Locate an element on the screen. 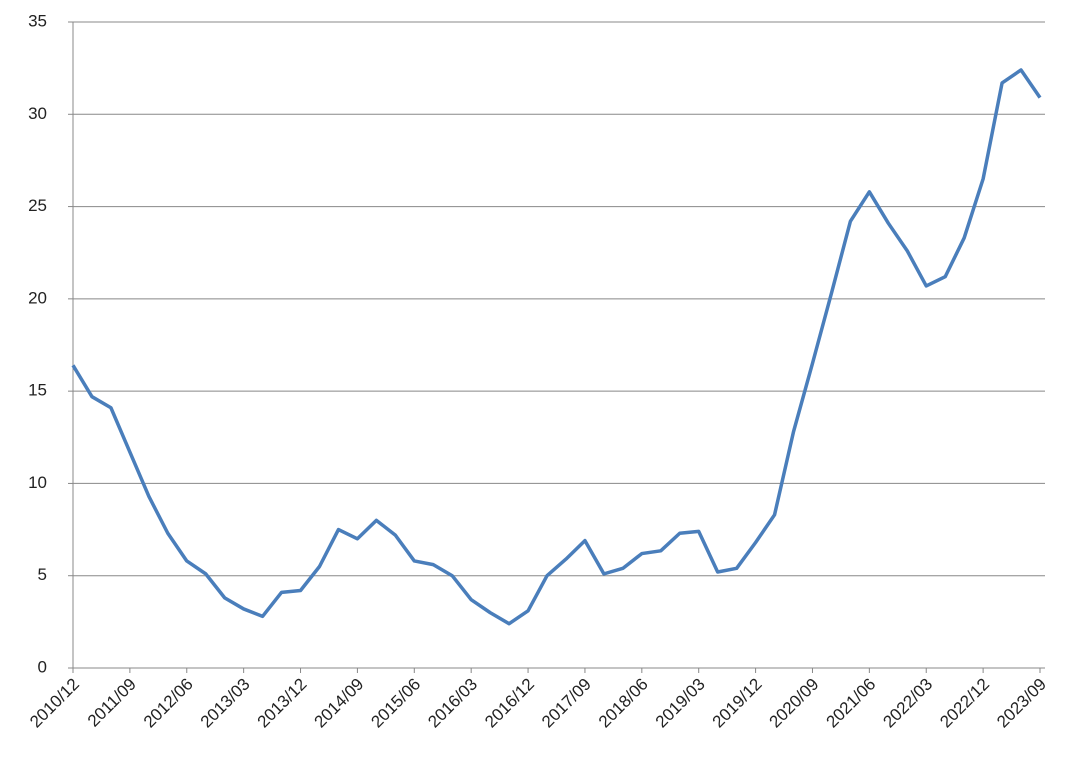 This screenshot has height=762, width=1080. x-tick-label: 2019/12 is located at coordinates (737, 703).